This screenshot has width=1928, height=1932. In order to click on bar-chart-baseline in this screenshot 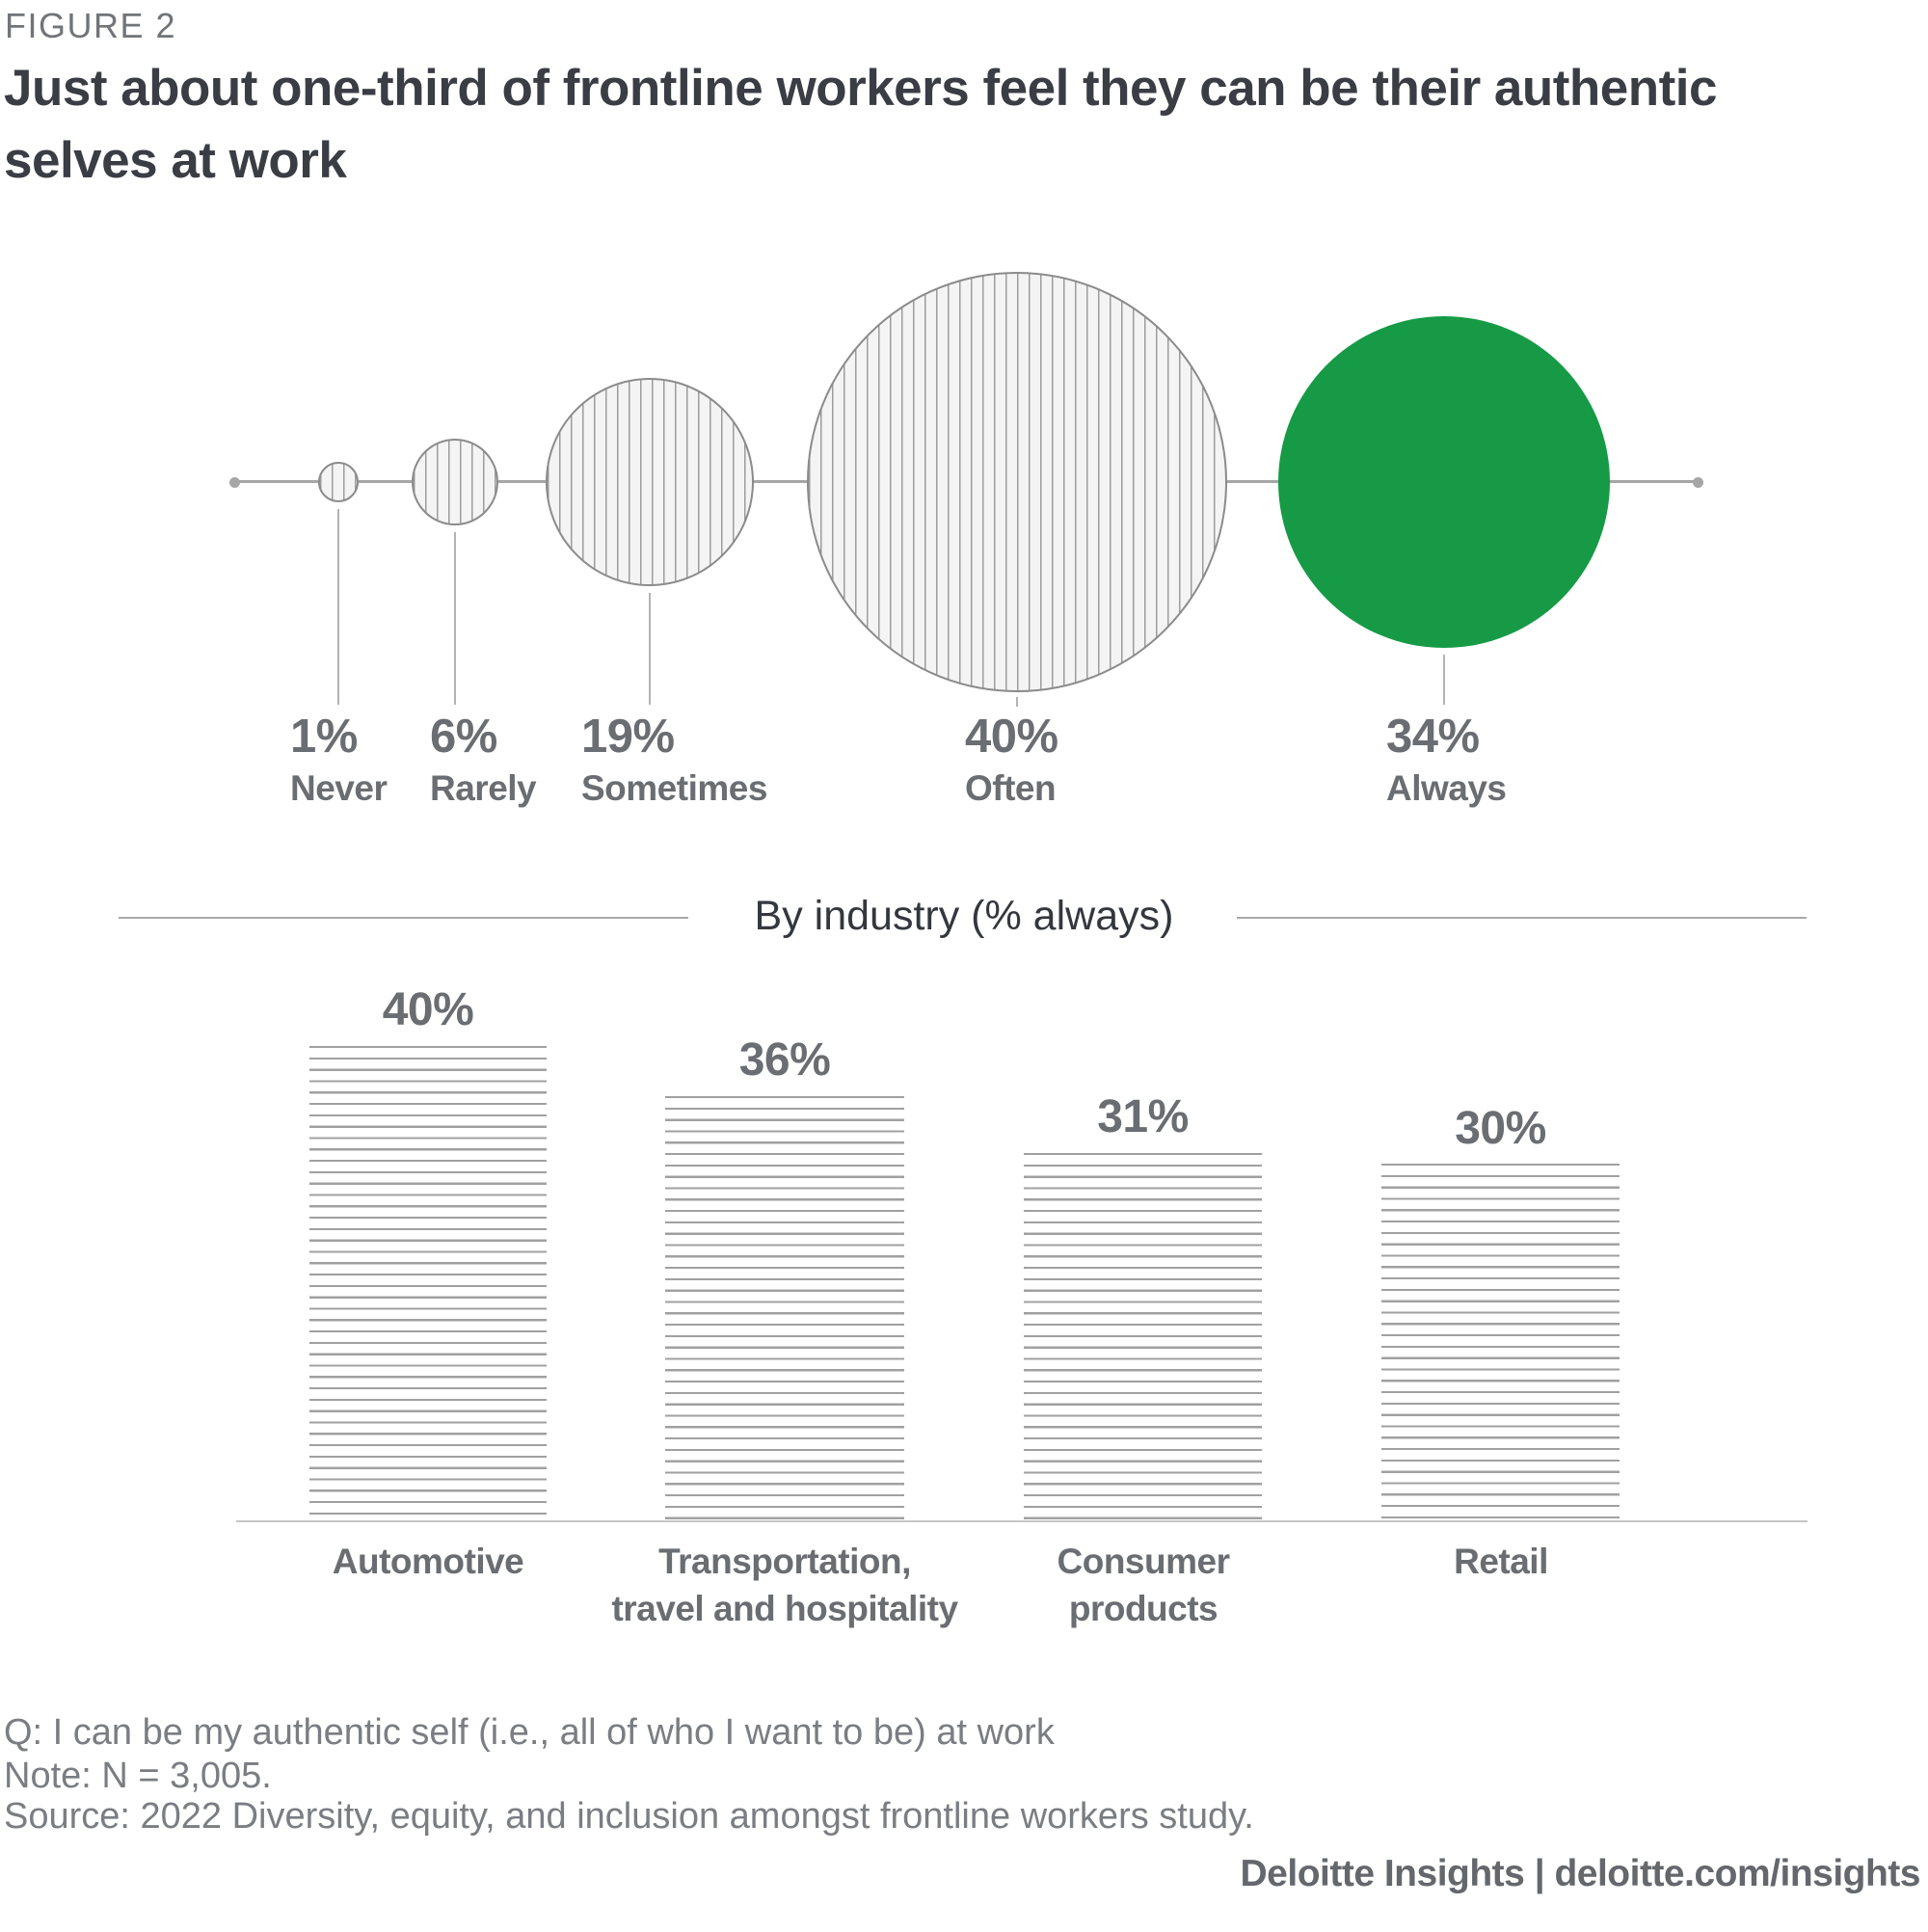, I will do `click(1022, 1521)`.